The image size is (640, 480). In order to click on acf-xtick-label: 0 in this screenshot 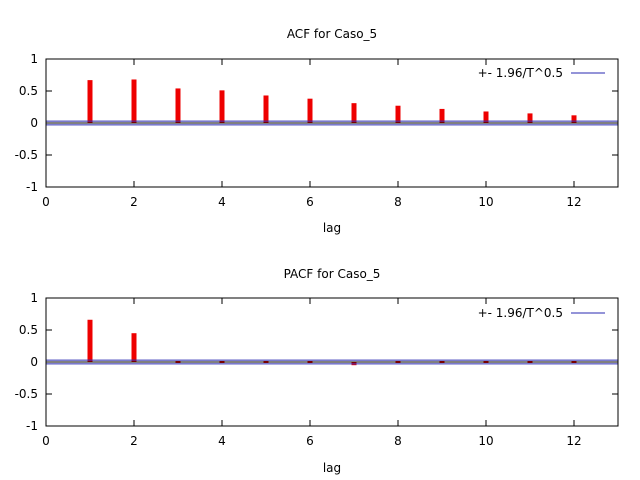, I will do `click(46, 202)`.